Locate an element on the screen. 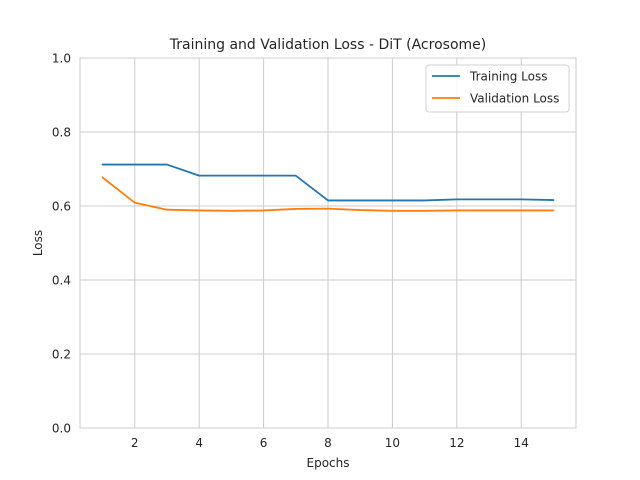 The width and height of the screenshot is (640, 480). y-tick-label: 0.8 is located at coordinates (61, 133).